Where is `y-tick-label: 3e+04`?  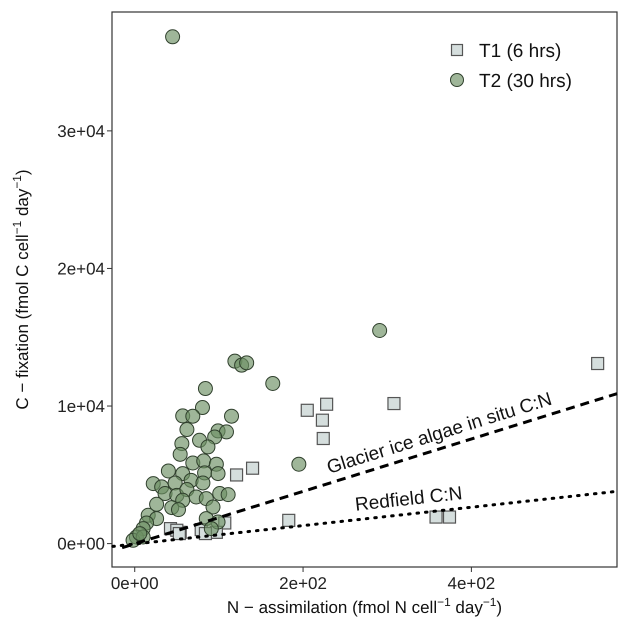
y-tick-label: 3e+04 is located at coordinates (81, 131).